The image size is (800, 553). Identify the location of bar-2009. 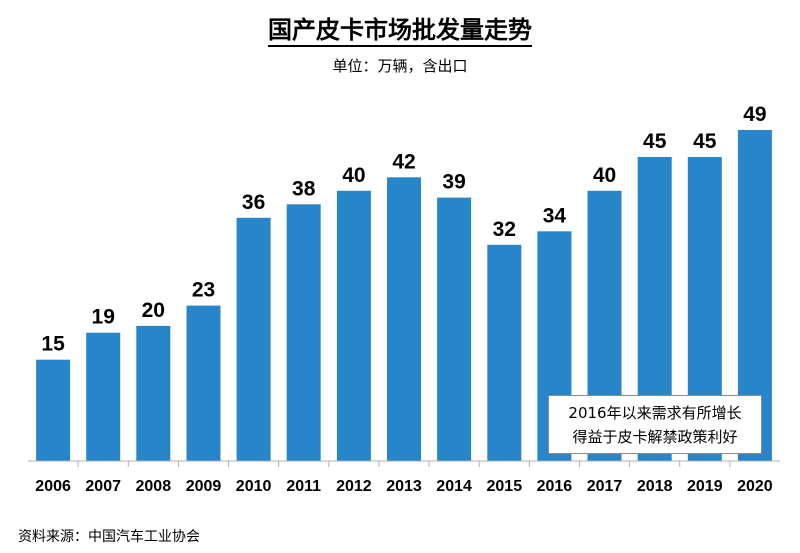
(203, 383).